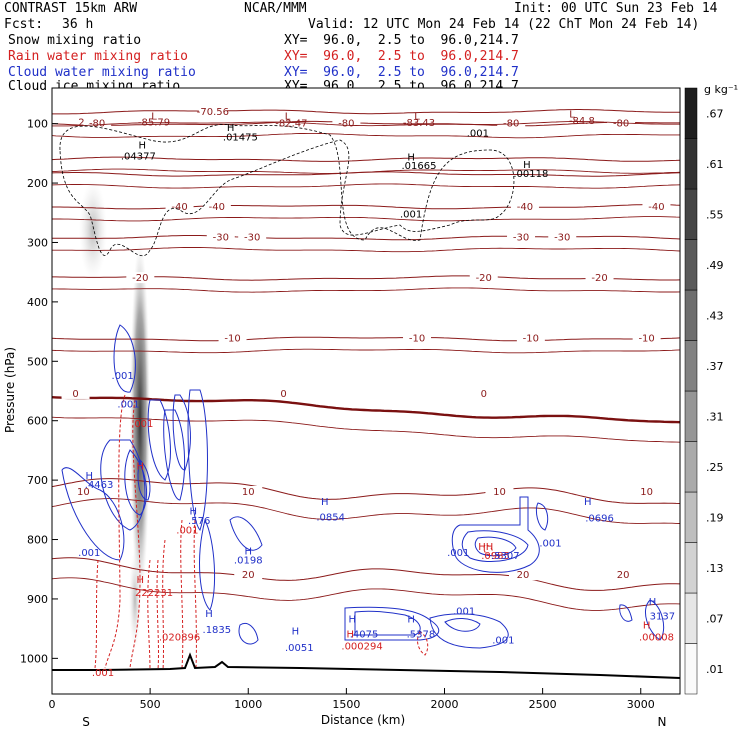 This screenshot has height=740, width=740. What do you see at coordinates (37, 183) in the screenshot?
I see `y-tick-label: 200` at bounding box center [37, 183].